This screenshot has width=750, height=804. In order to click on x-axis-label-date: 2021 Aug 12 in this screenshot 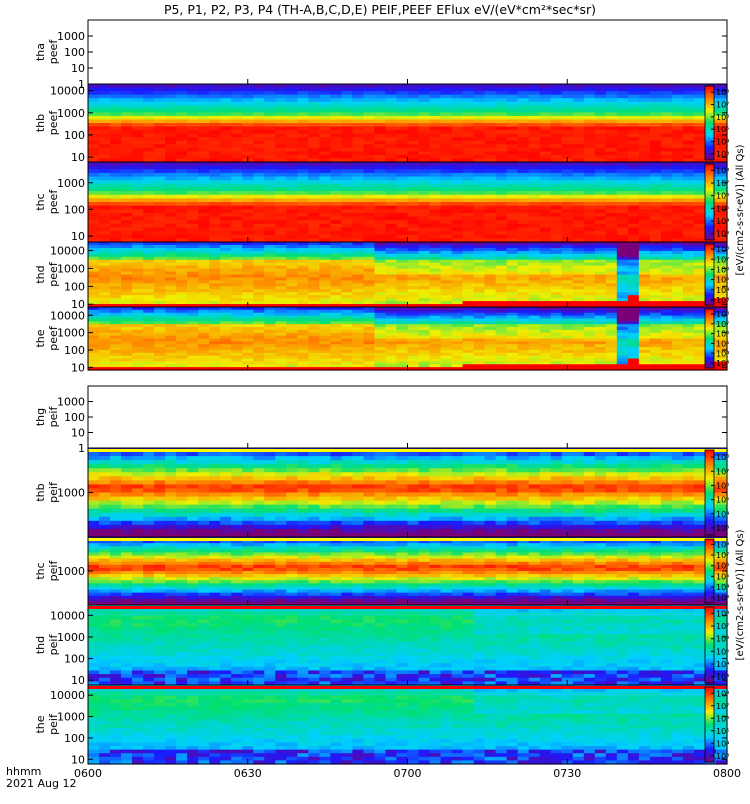, I will do `click(41, 783)`.